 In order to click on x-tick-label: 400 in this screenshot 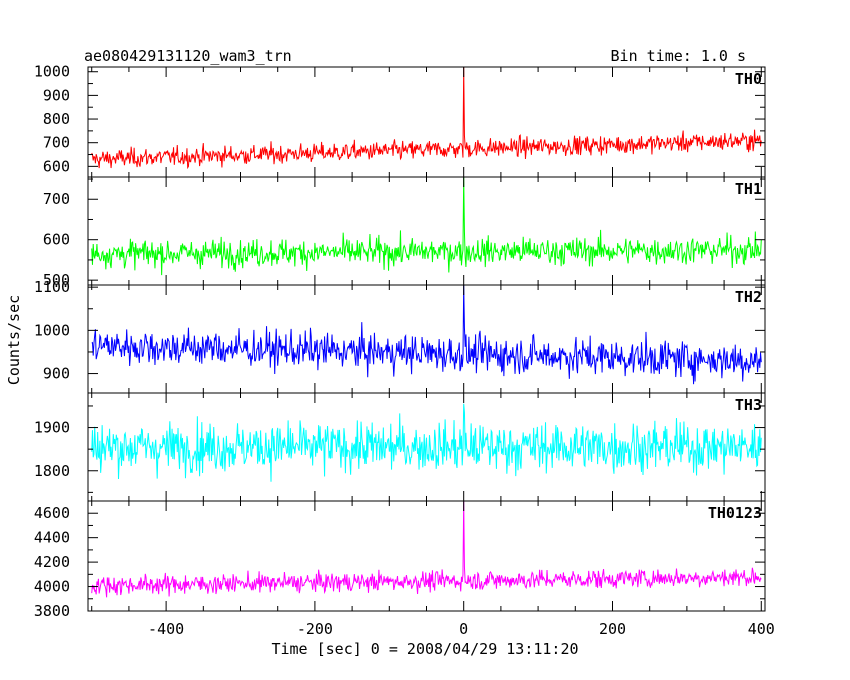, I will do `click(761, 629)`.